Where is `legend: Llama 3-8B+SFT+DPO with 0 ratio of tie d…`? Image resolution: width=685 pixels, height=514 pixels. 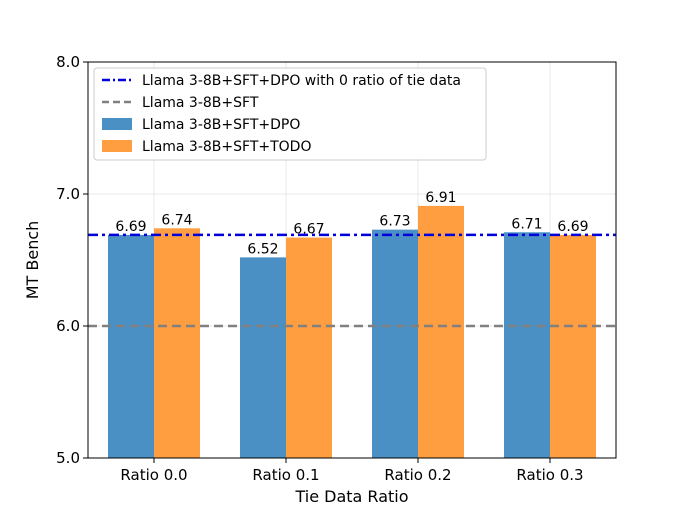 legend: Llama 3-8B+SFT+DPO with 0 ratio of tie d… is located at coordinates (290, 114).